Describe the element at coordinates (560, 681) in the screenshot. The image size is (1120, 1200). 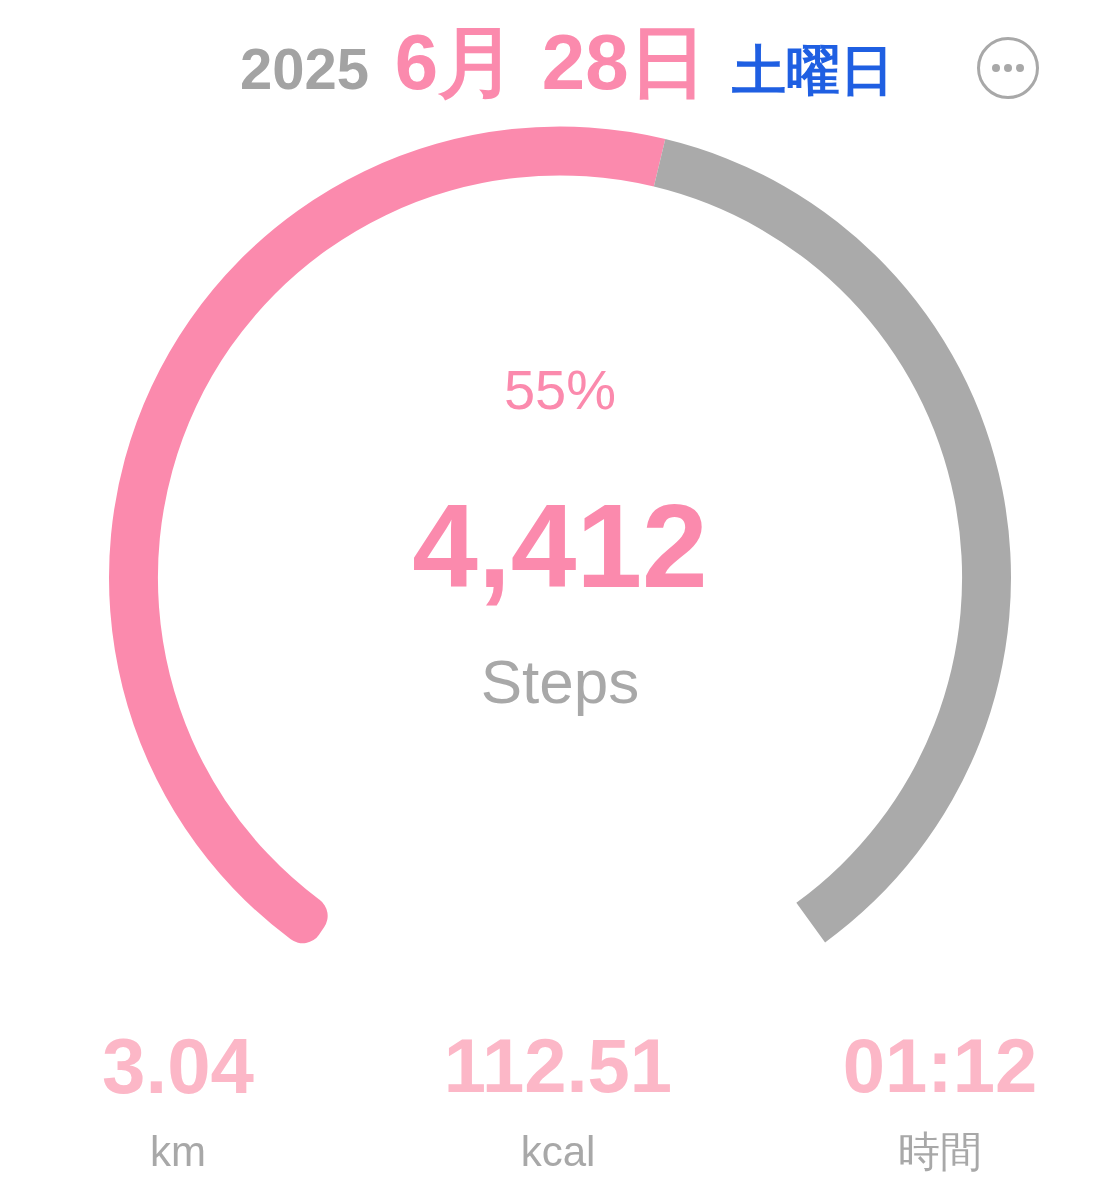
I see `text: Steps` at that location.